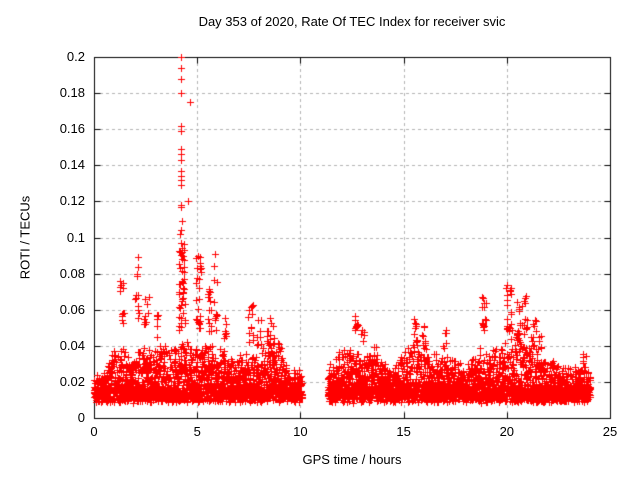  Describe the element at coordinates (72, 381) in the screenshot. I see `y-tick-label: 0.02` at that location.